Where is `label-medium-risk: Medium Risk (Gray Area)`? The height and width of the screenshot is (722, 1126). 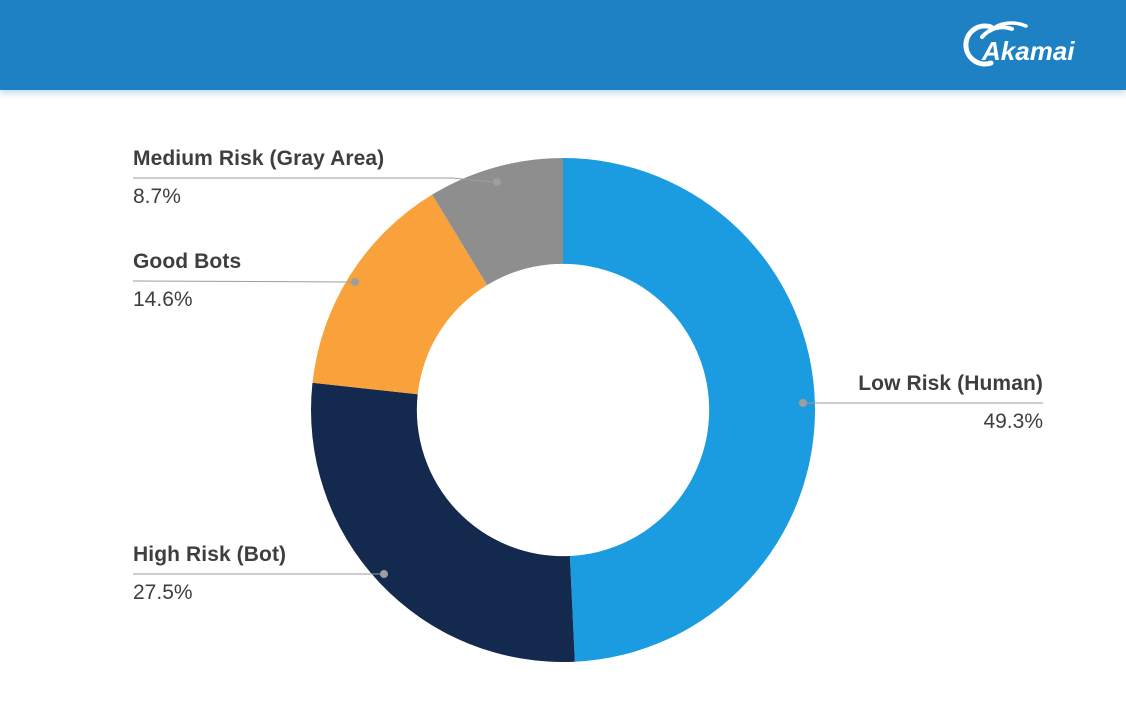
label-medium-risk: Medium Risk (Gray Area) is located at coordinates (259, 158).